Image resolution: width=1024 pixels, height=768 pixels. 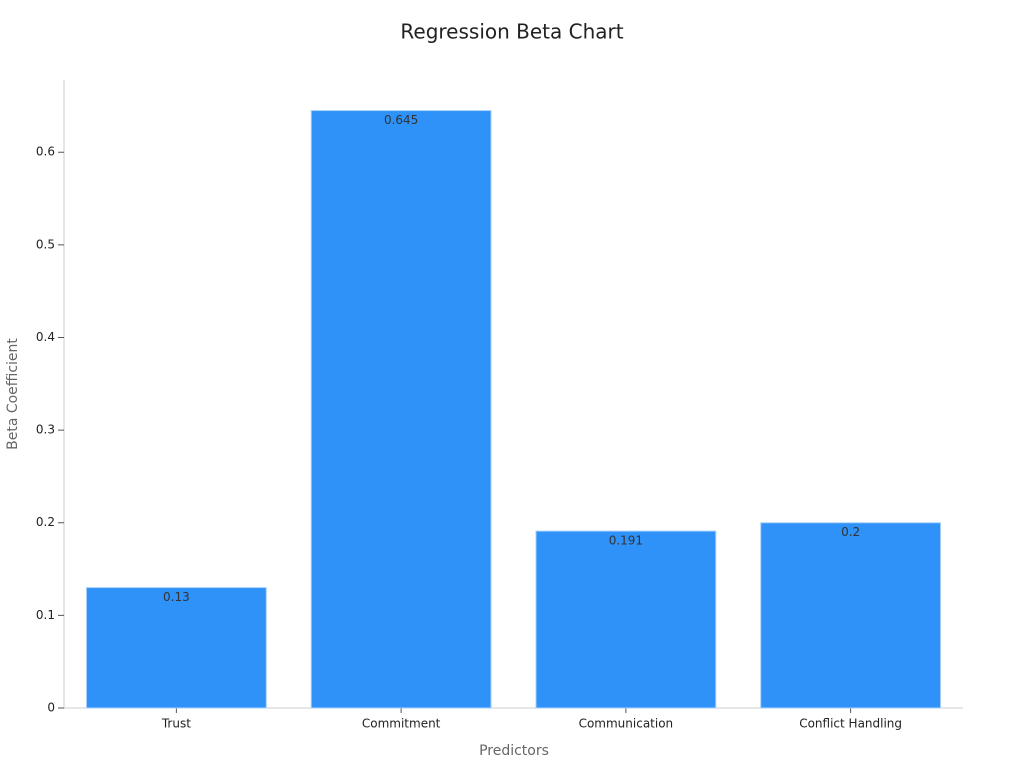 I want to click on value-label: 0.13, so click(x=176, y=597).